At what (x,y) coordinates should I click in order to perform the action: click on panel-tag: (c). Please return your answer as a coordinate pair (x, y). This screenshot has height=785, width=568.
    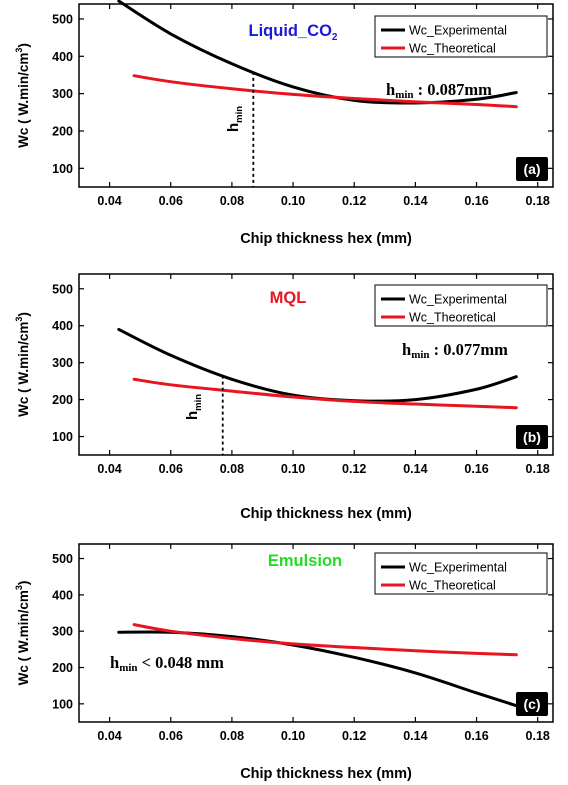
    Looking at the image, I should click on (531, 704).